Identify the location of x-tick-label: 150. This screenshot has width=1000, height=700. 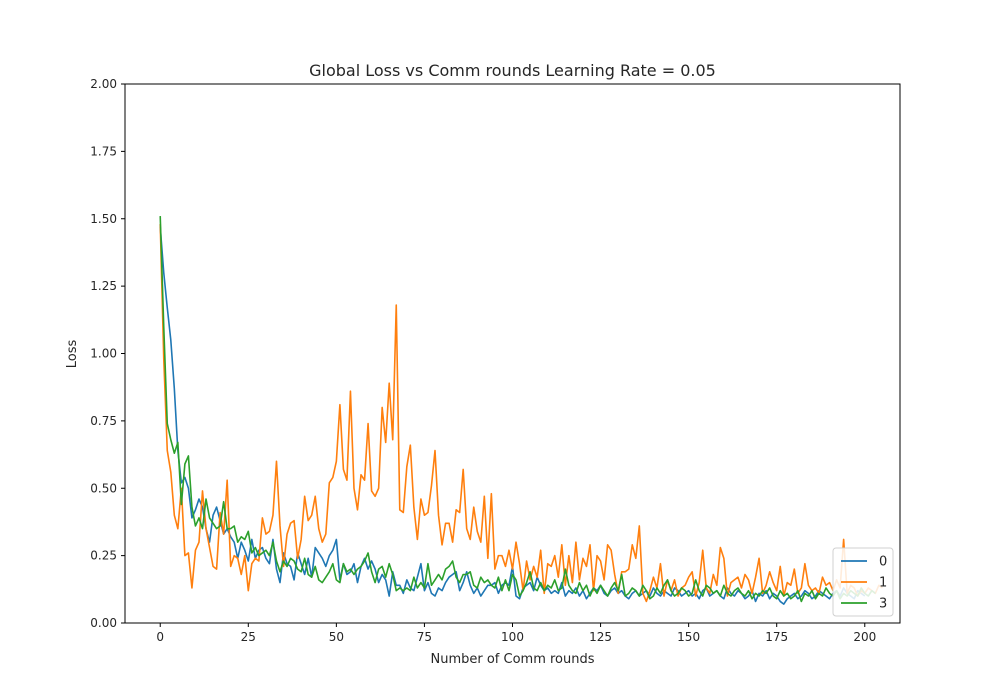
(688, 637).